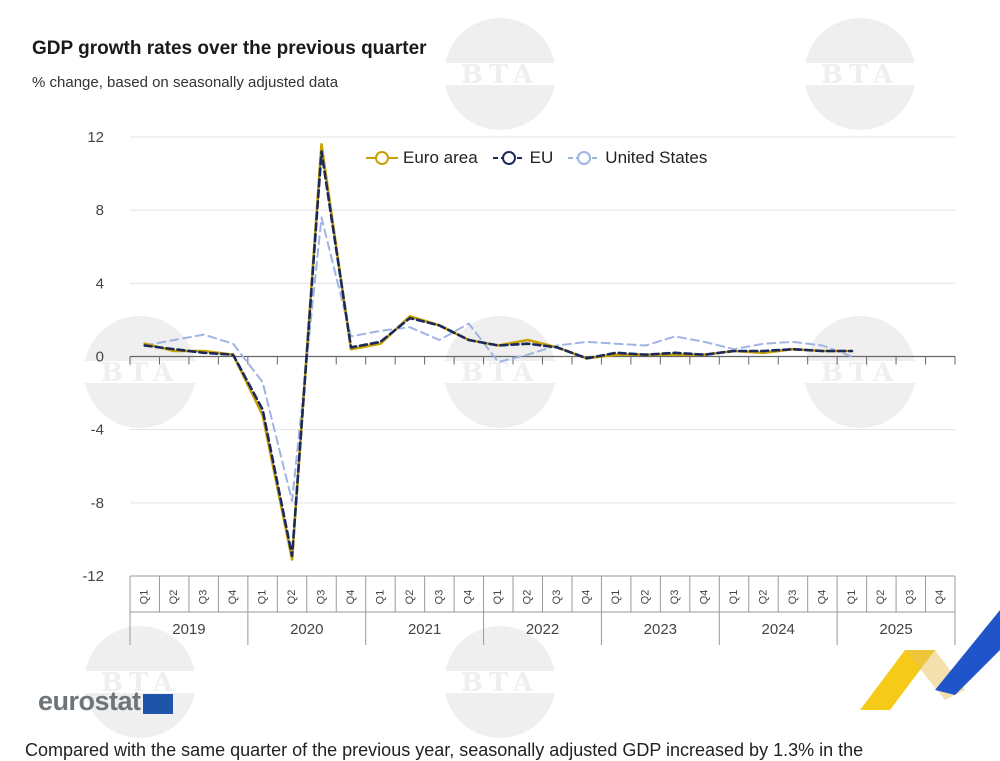 The image size is (1000, 761). What do you see at coordinates (306, 629) in the screenshot?
I see `x-year-label: 2020` at bounding box center [306, 629].